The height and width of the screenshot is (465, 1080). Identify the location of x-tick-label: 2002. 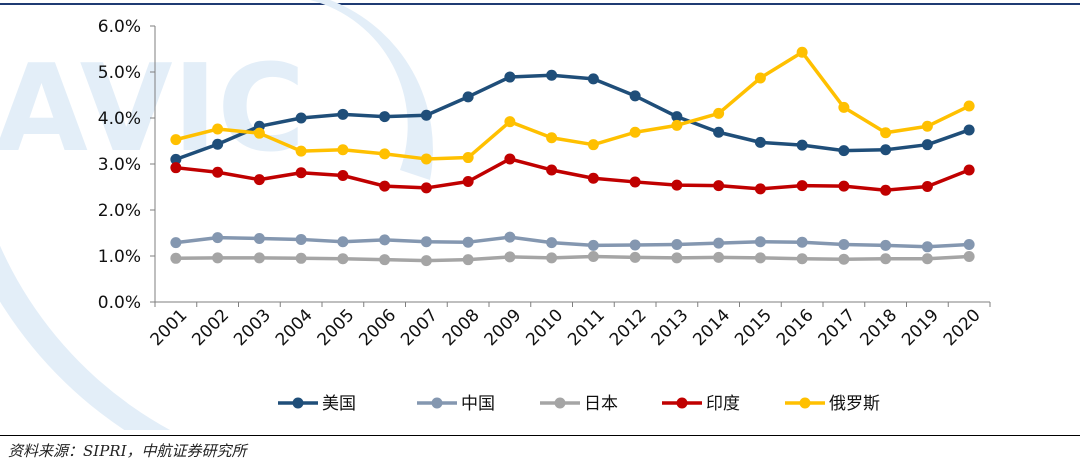
(210, 327).